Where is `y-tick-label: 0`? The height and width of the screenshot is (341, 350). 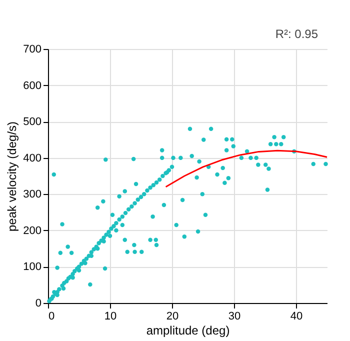 y-tick-label: 0 is located at coordinates (38, 304).